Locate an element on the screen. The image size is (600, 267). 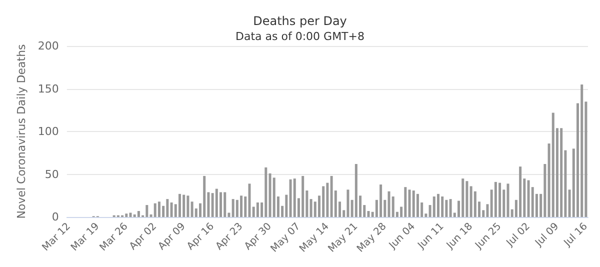
x-tick-label: Jul 02 is located at coordinates (518, 235).